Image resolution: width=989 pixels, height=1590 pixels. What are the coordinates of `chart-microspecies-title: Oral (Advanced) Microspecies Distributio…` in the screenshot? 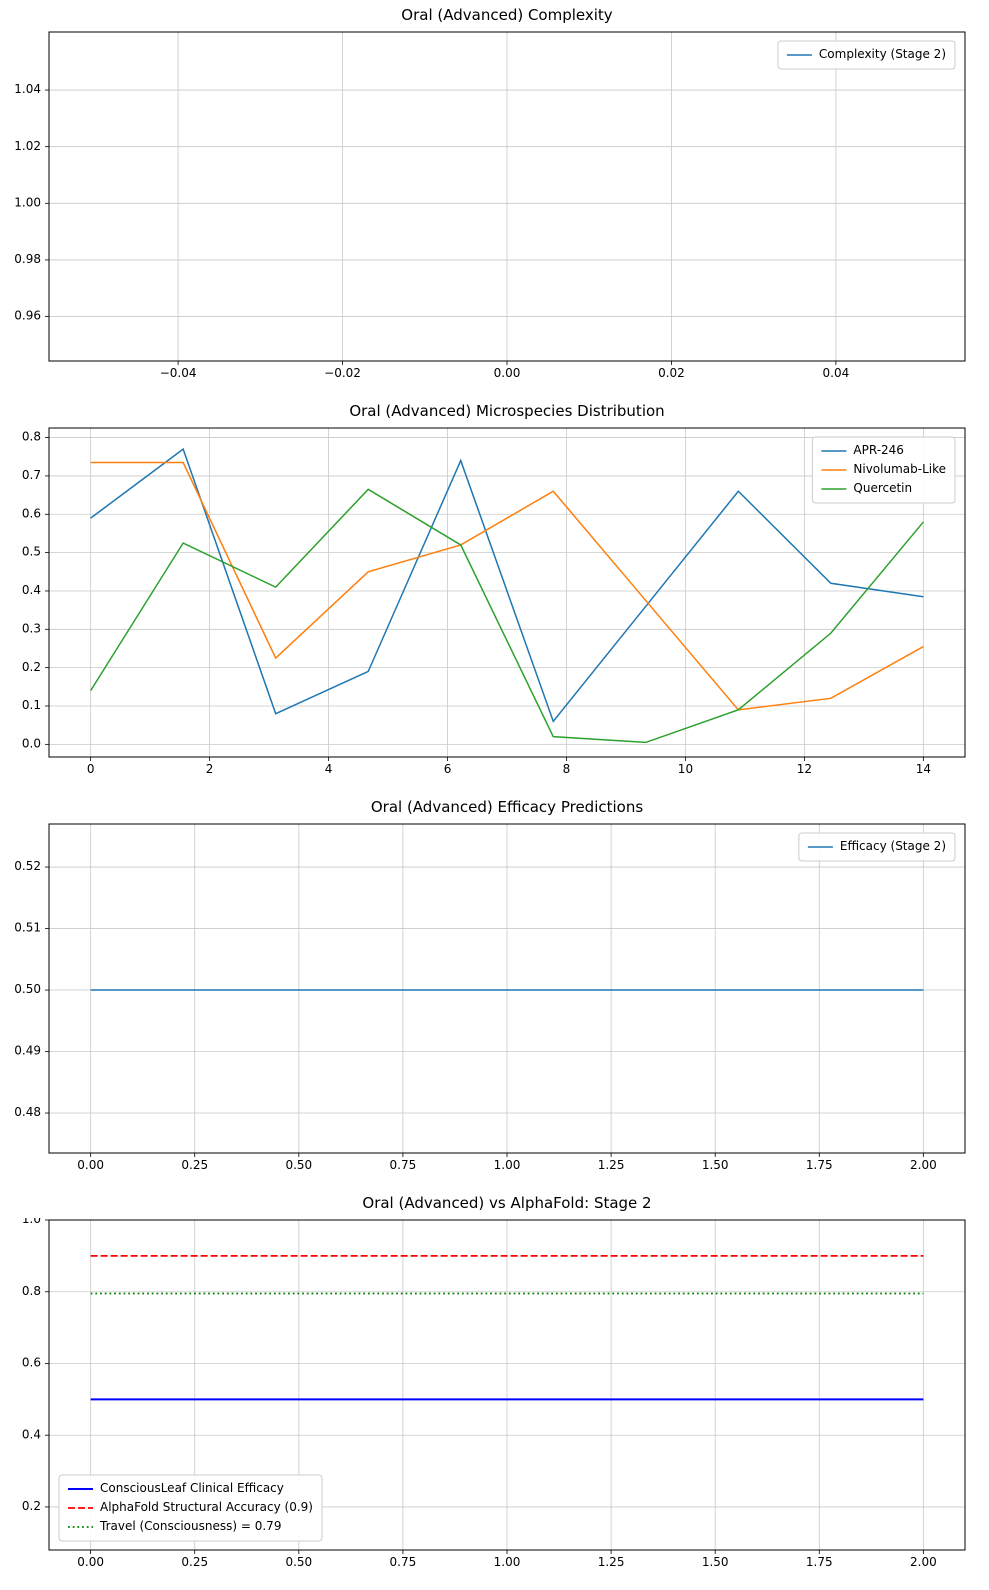 It's located at (507, 411).